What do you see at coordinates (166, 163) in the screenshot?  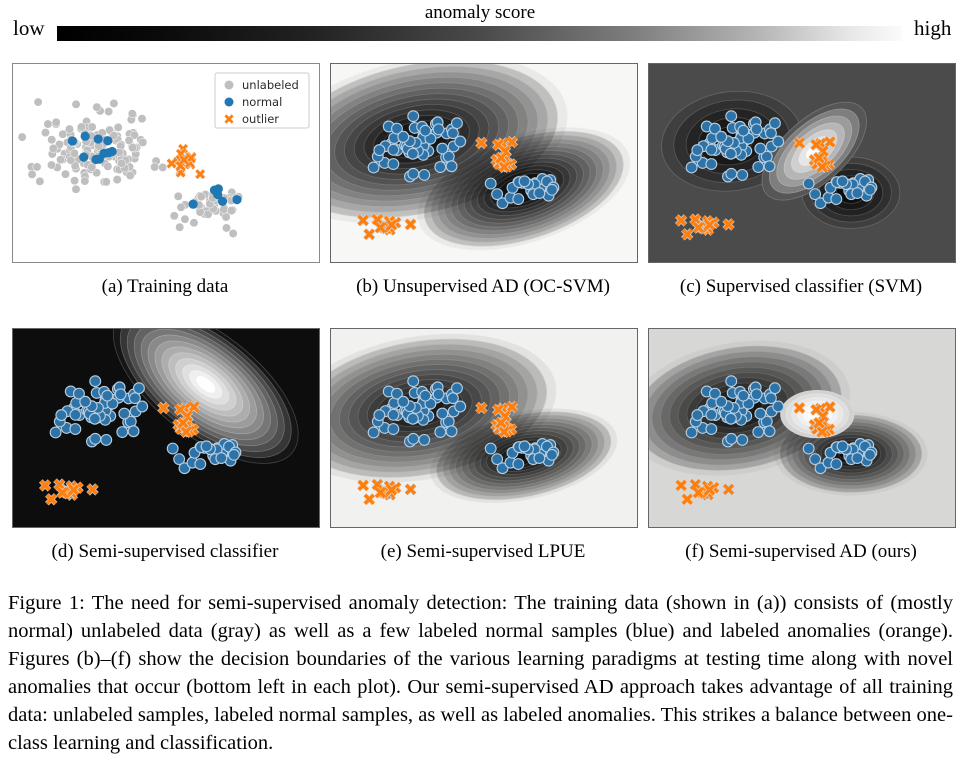 I see `panel-a-training-data: unlabeled normal outlier` at bounding box center [166, 163].